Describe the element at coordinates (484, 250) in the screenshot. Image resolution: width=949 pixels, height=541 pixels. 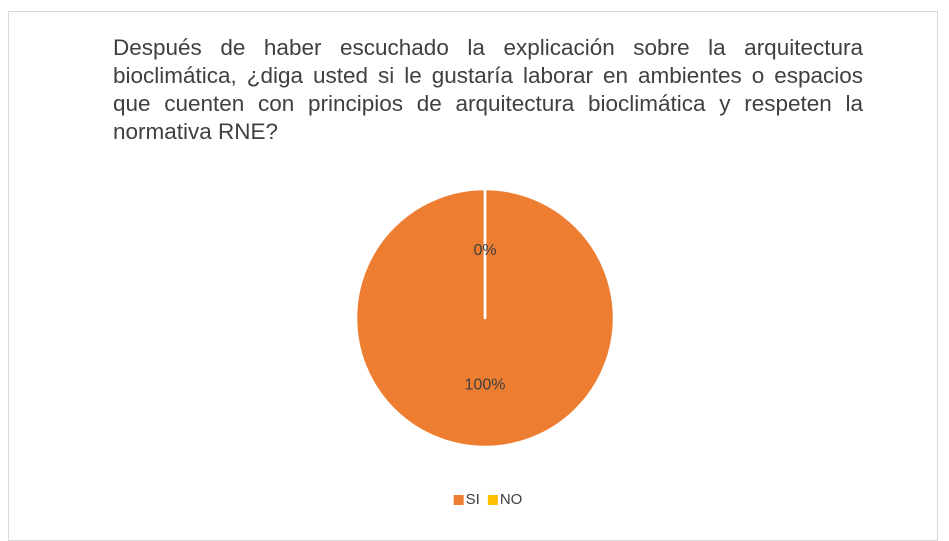
I see `data-label: 0%` at that location.